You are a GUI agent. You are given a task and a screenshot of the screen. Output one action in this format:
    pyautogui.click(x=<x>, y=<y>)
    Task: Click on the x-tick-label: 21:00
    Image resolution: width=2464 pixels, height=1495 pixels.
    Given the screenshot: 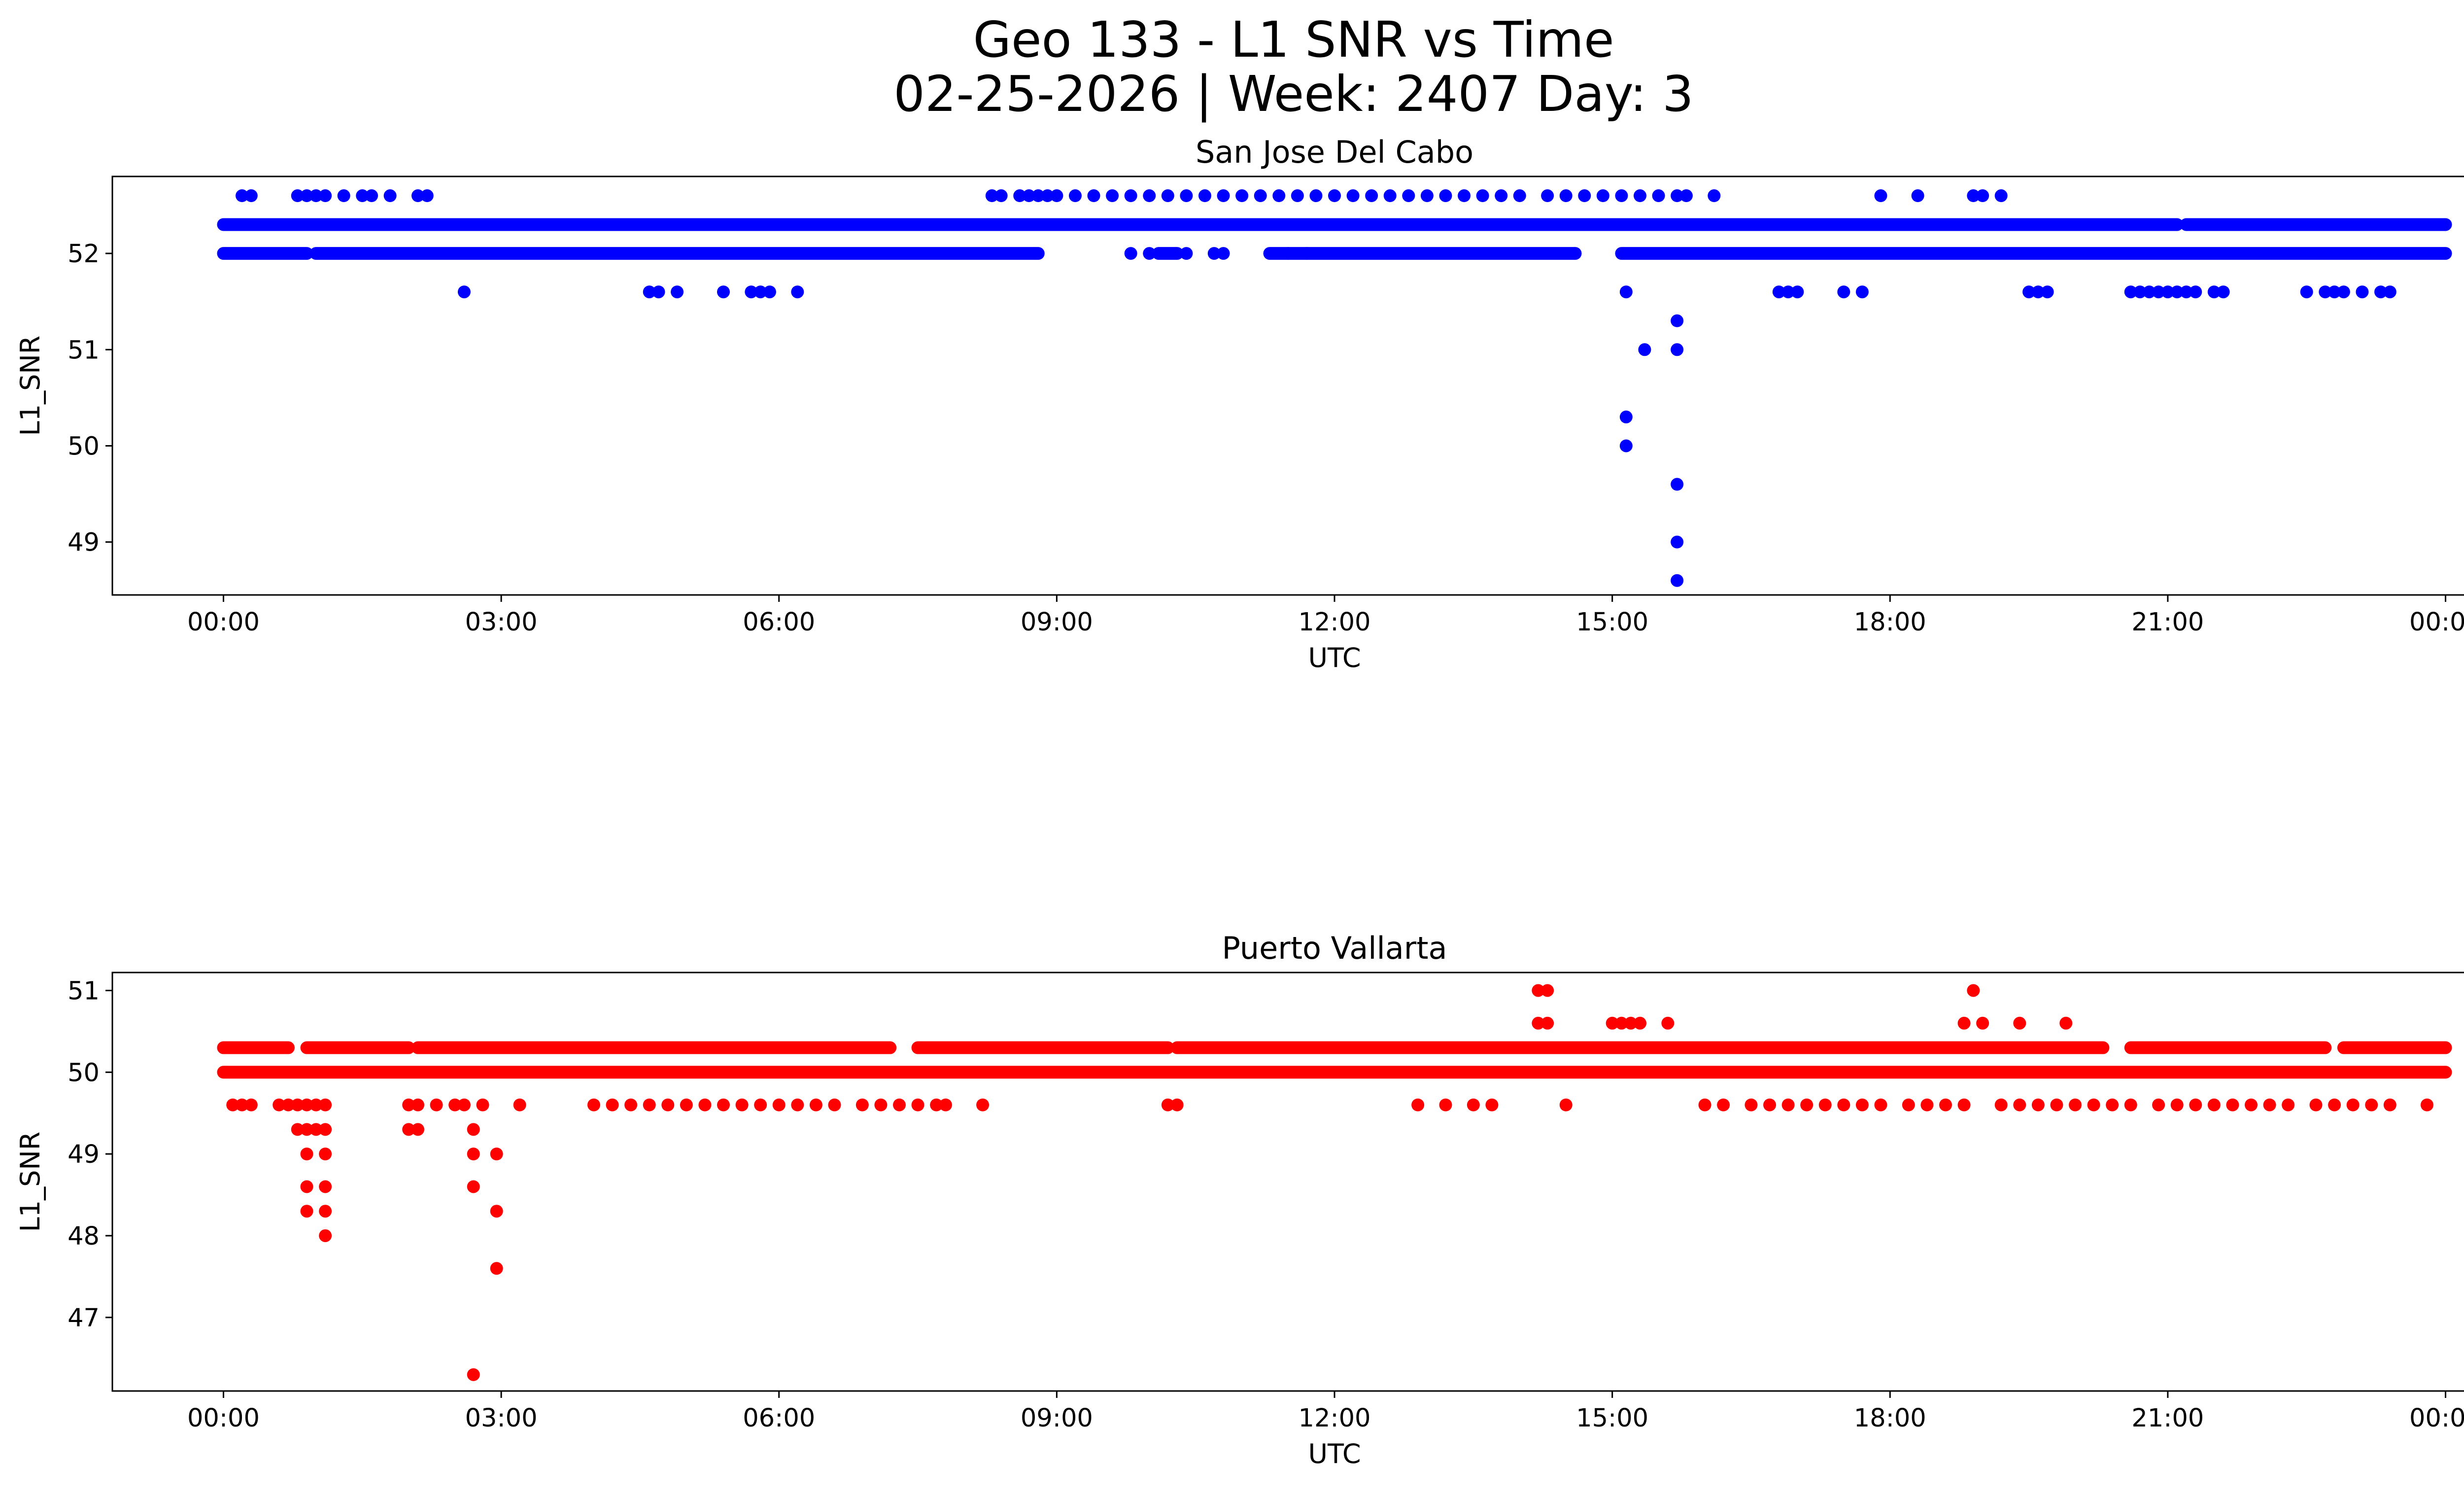 What is the action you would take?
    pyautogui.click(x=2167, y=622)
    